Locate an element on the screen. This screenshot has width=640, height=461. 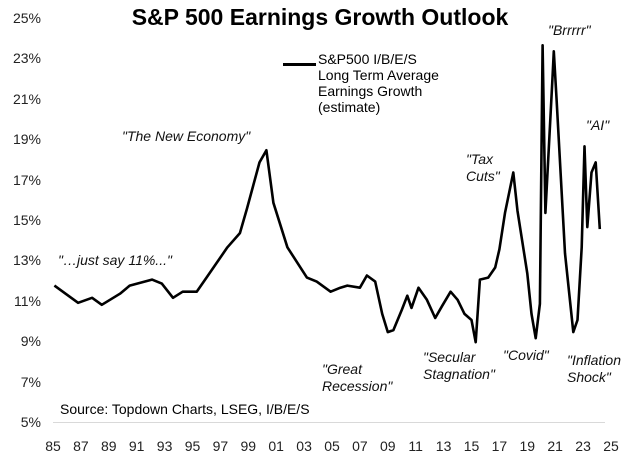
y-tick-label: 21% is located at coordinates (26, 98).